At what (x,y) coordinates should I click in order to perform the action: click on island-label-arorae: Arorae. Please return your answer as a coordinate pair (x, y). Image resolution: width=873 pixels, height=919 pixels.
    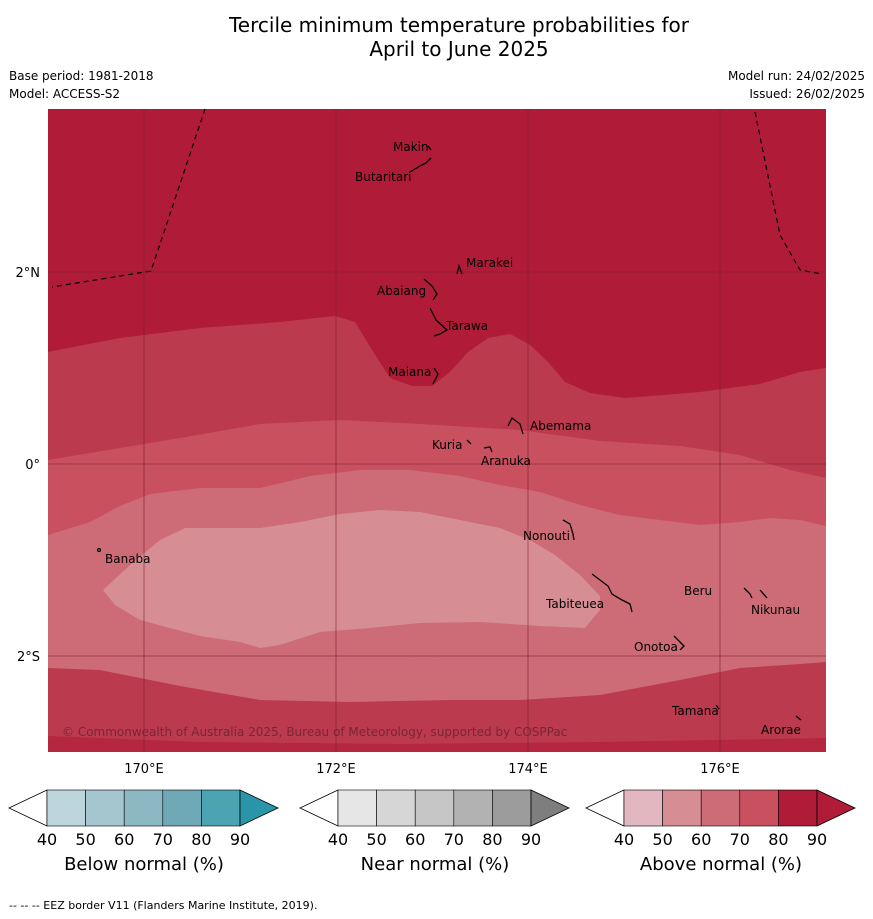
    Looking at the image, I should click on (781, 730).